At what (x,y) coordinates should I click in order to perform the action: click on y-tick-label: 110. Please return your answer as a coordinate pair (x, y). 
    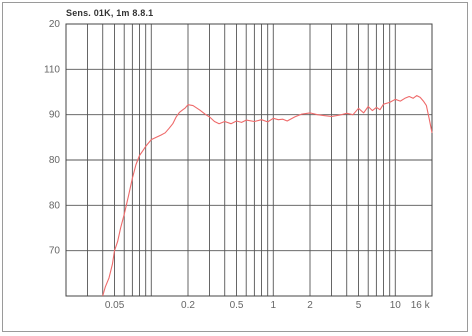
    Looking at the image, I should click on (52, 69).